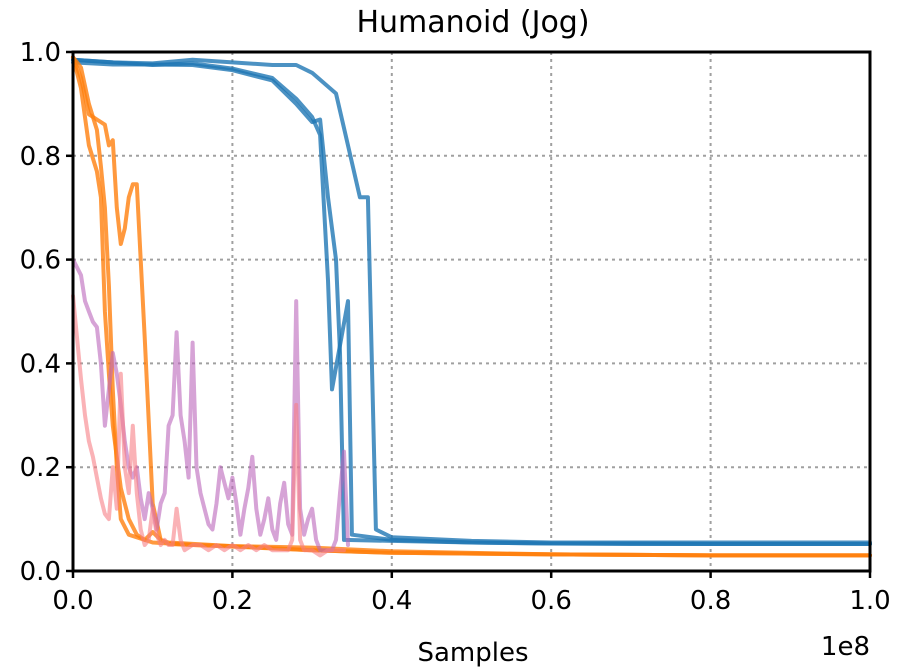 Image resolution: width=900 pixels, height=669 pixels. What do you see at coordinates (472, 653) in the screenshot?
I see `x-axis-label: Samples` at bounding box center [472, 653].